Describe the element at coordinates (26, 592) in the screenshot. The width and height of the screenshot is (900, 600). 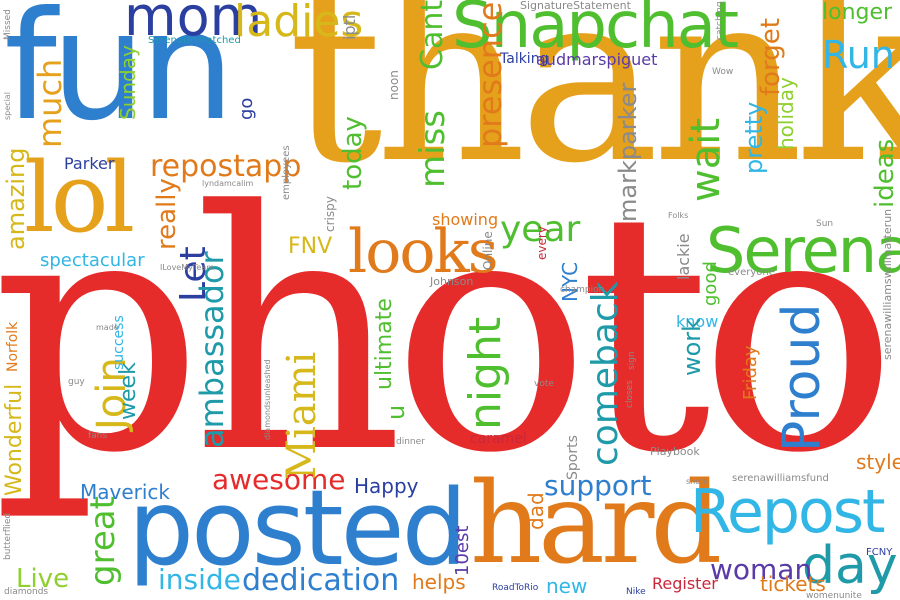
I see `word-diamonds: diamonds` at that location.